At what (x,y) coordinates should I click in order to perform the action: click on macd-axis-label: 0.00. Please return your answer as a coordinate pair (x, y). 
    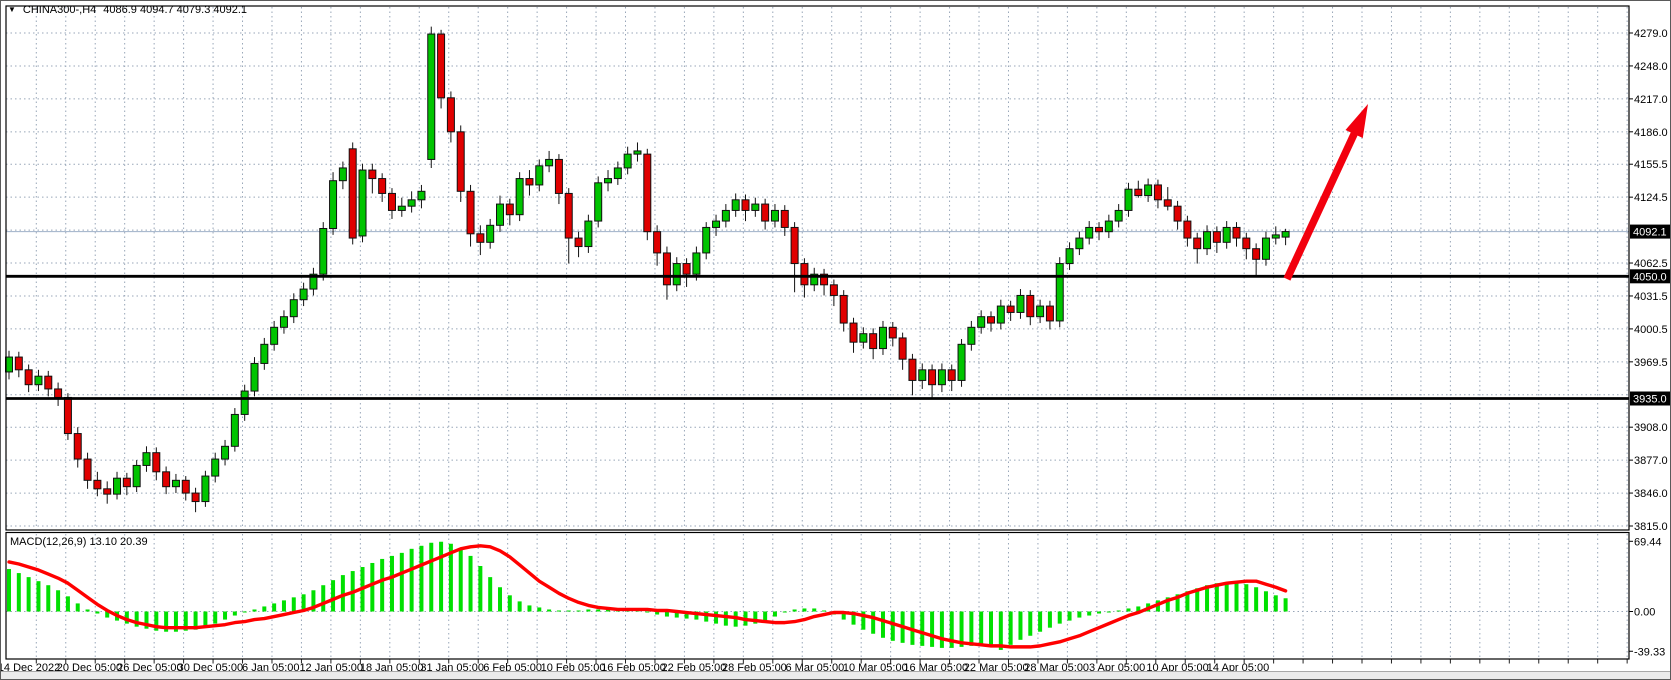
    Looking at the image, I should click on (1644, 613).